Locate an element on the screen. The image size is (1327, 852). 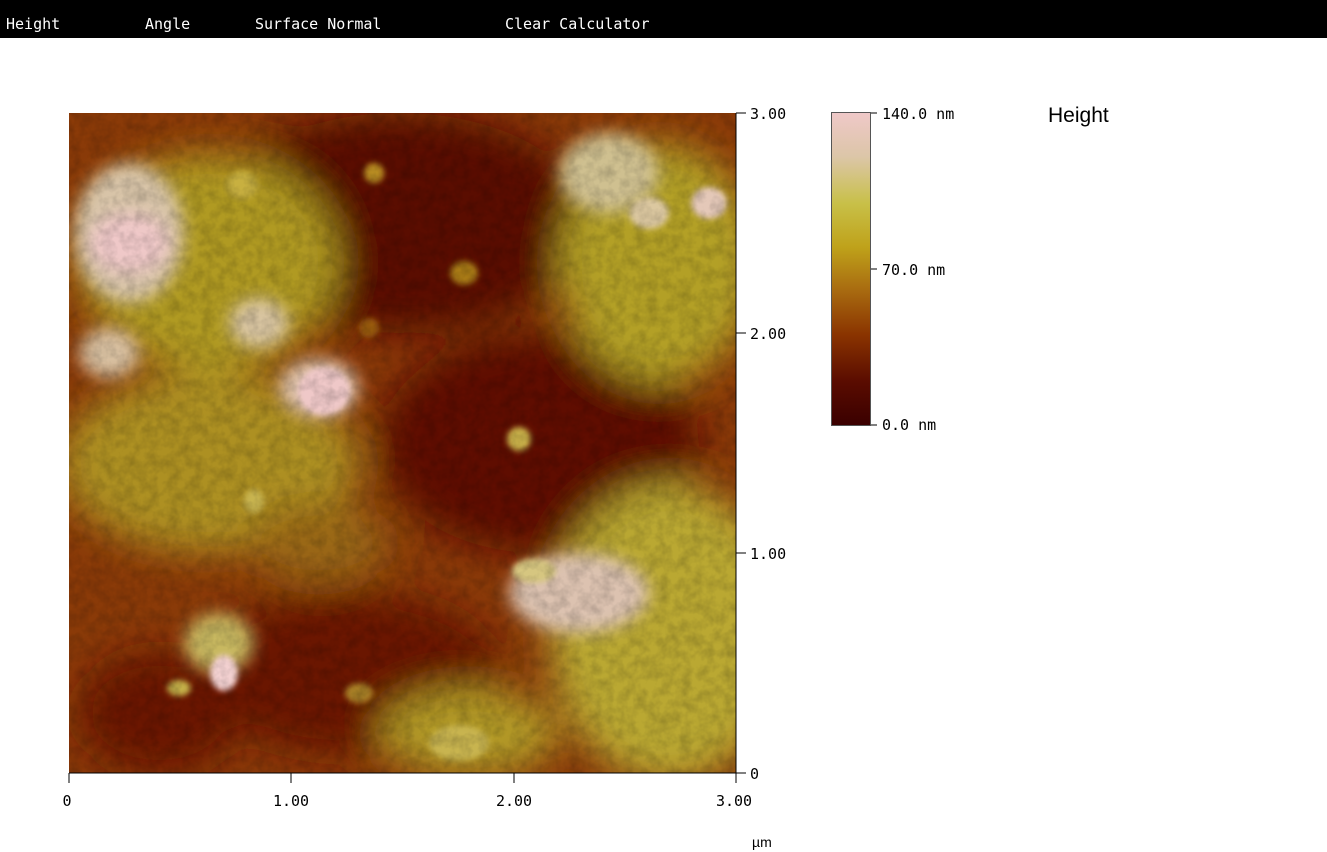
colorbar-mid-label: 70.0 nm is located at coordinates (914, 270).